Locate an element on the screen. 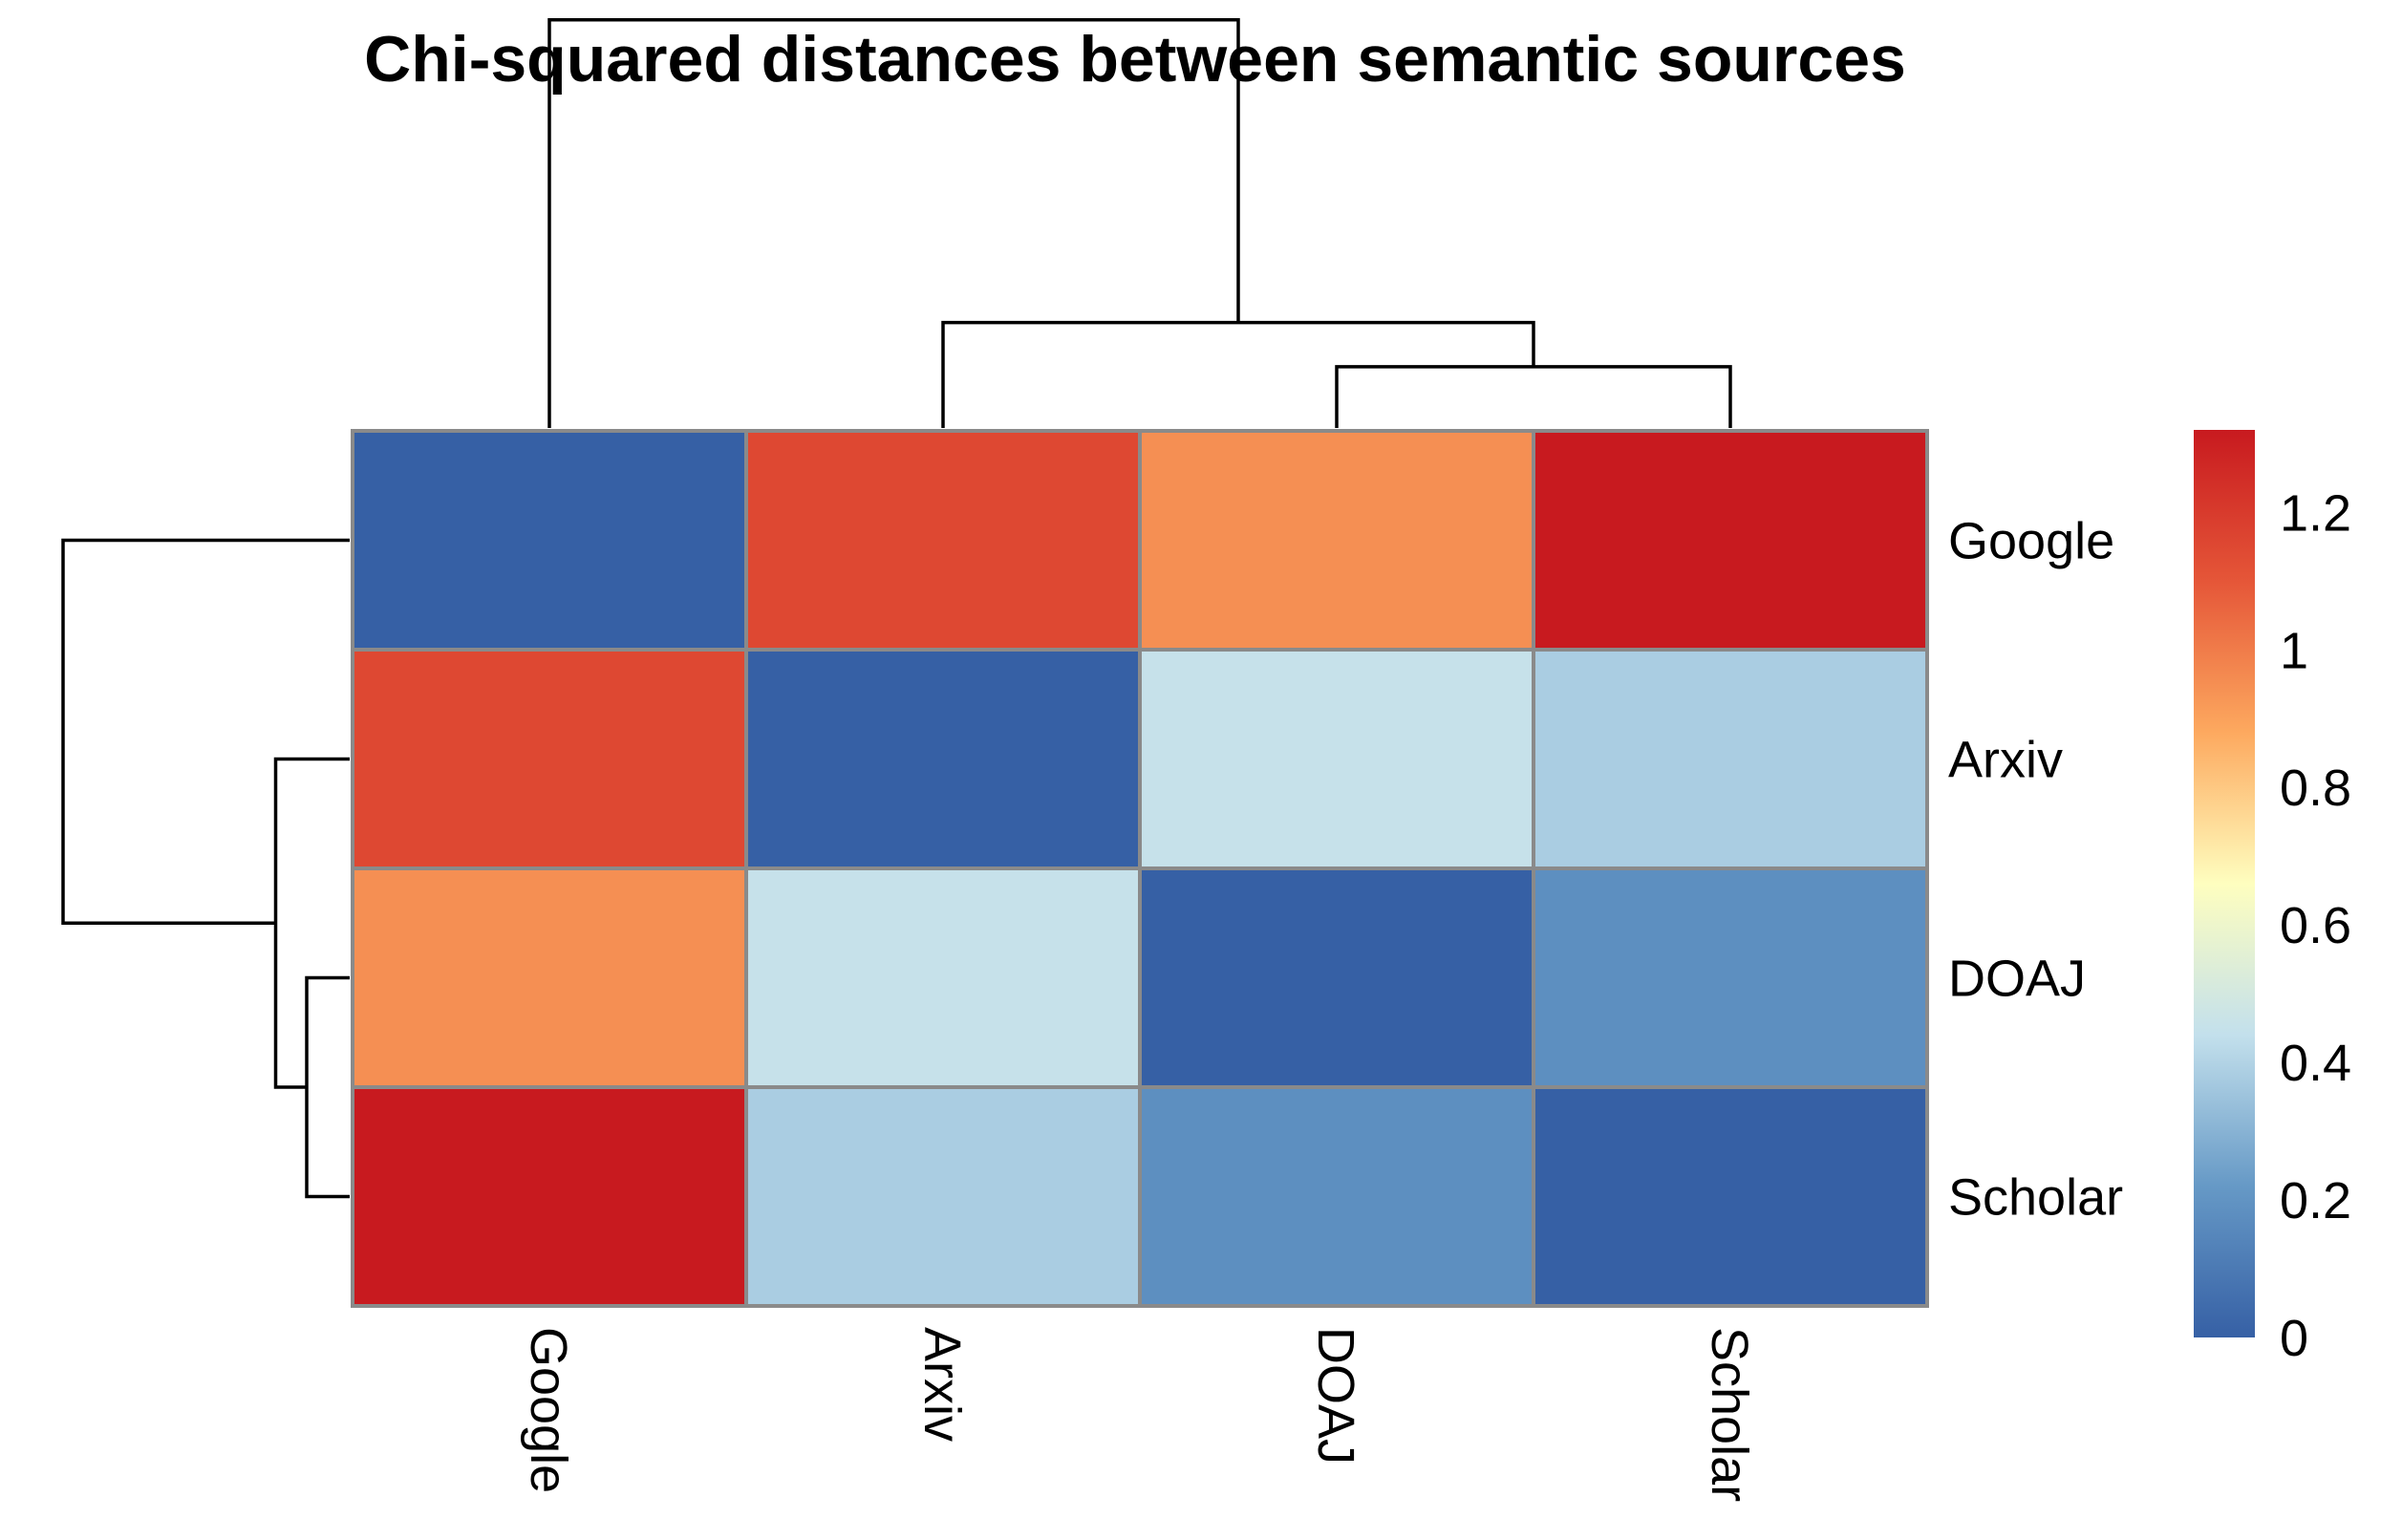 Image resolution: width=2381 pixels, height=1540 pixels. row-label-google: Google is located at coordinates (2031, 541).